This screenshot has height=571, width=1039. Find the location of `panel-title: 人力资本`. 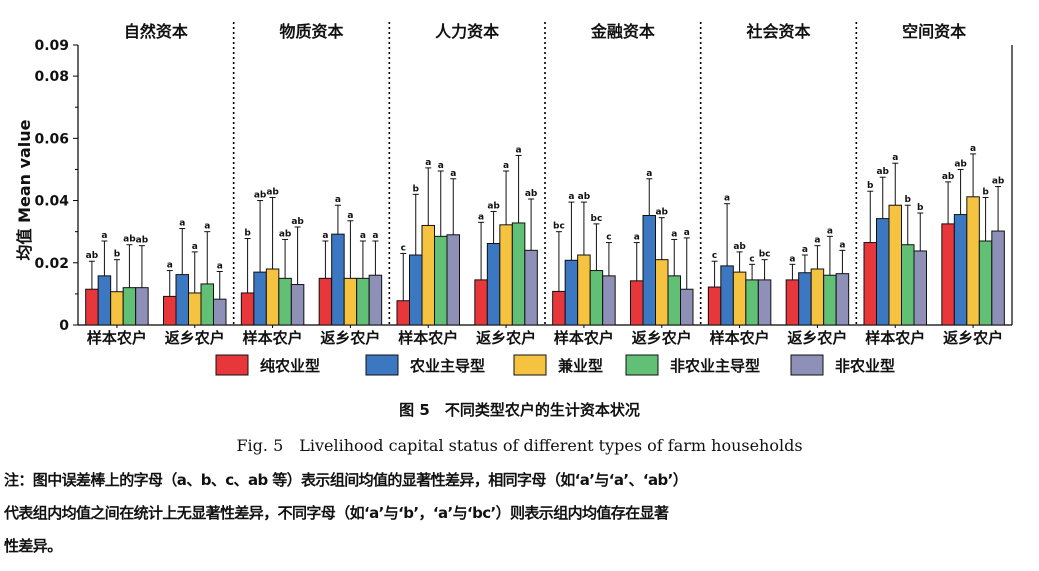

panel-title: 人力资本 is located at coordinates (467, 31).